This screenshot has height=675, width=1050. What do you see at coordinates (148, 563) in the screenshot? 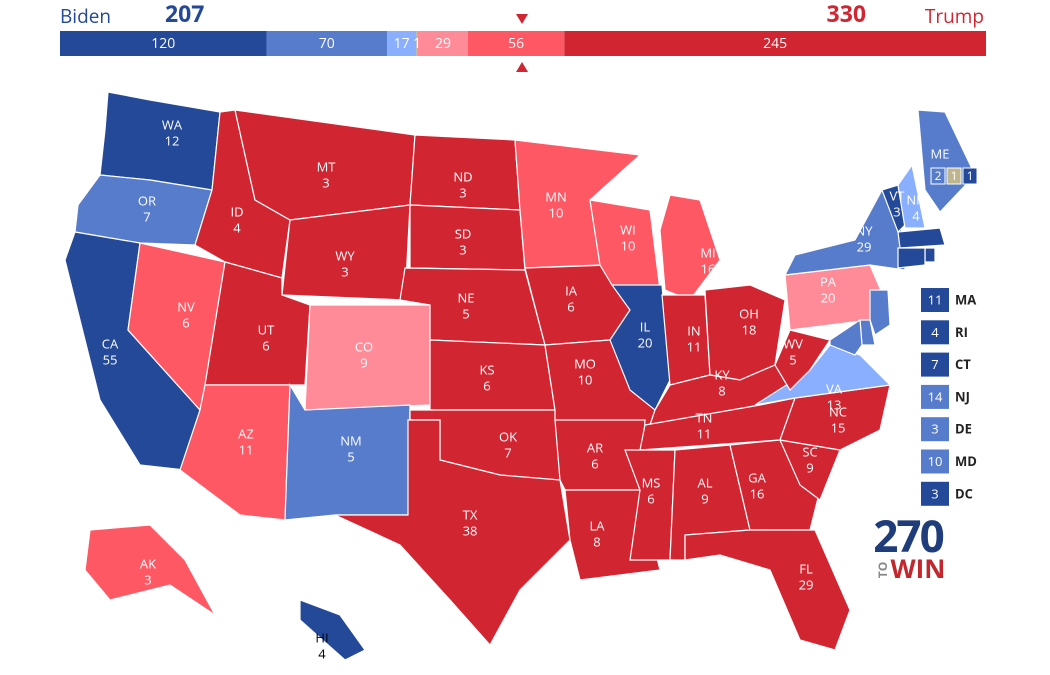
I see `state-abbr: AK` at bounding box center [148, 563].